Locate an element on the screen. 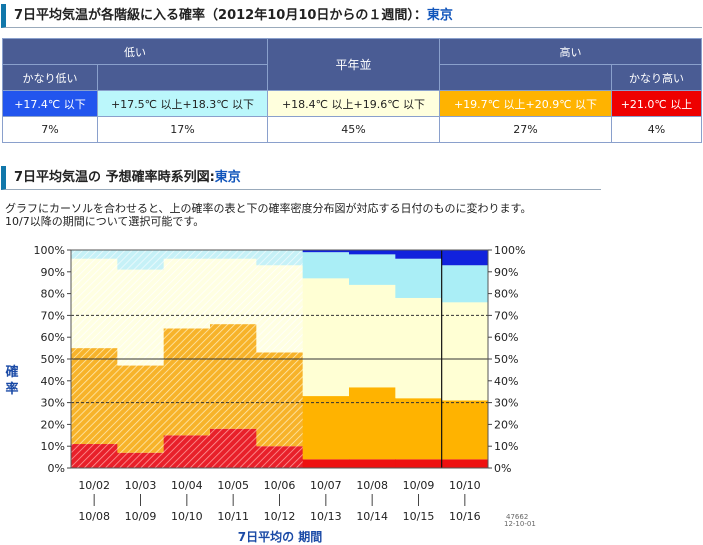 The width and height of the screenshot is (703, 545). period-start-label: 10/02 is located at coordinates (94, 485).